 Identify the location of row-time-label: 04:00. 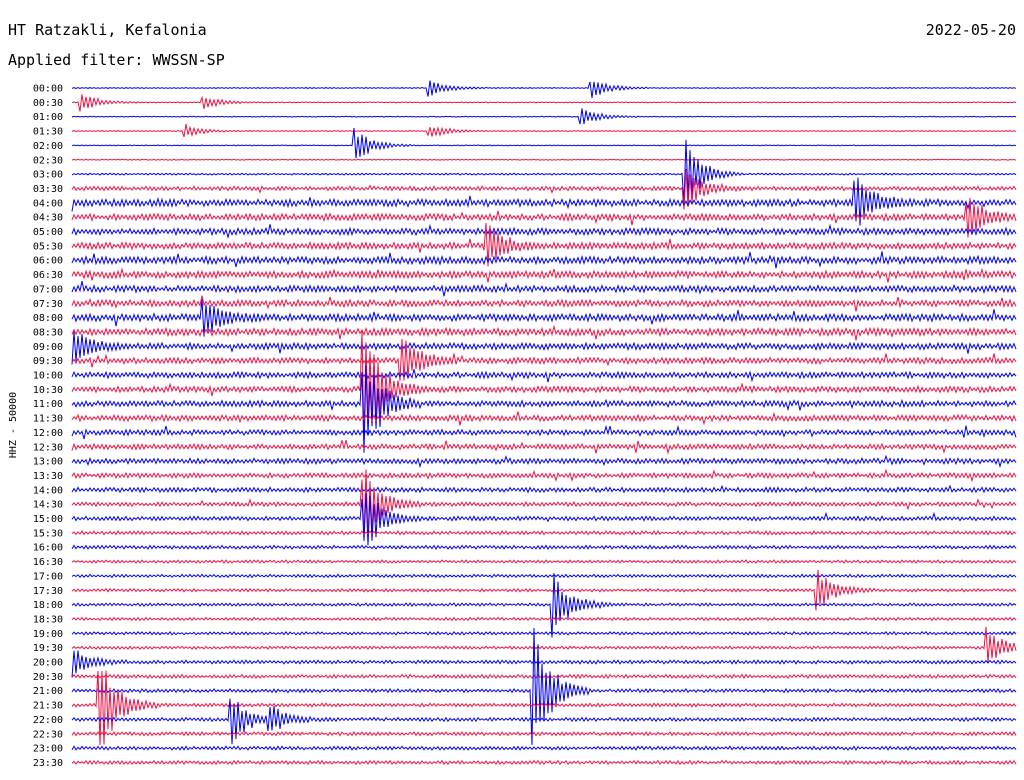
(48, 203).